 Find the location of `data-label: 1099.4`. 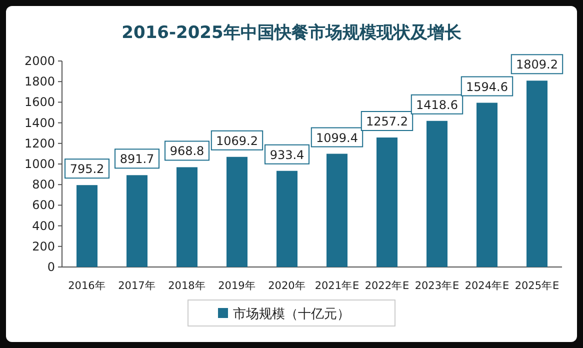

data-label: 1099.4 is located at coordinates (337, 137).